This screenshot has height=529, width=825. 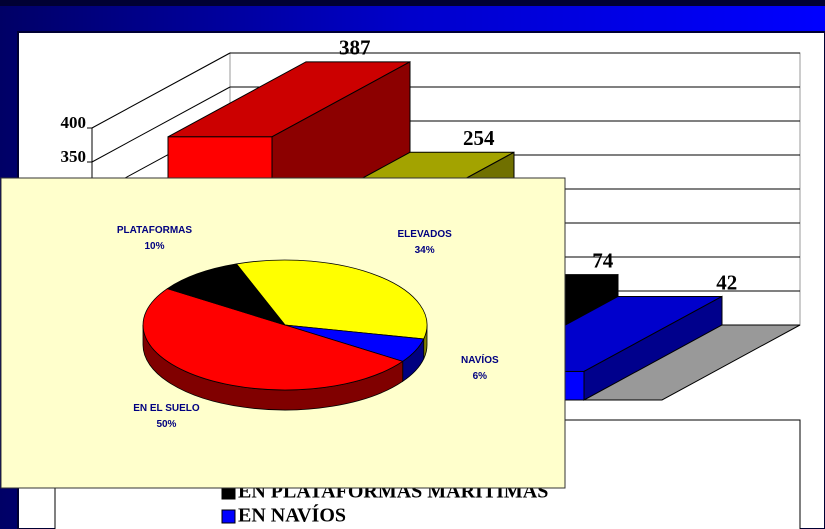 I want to click on slice-value: 6%, so click(x=480, y=376).